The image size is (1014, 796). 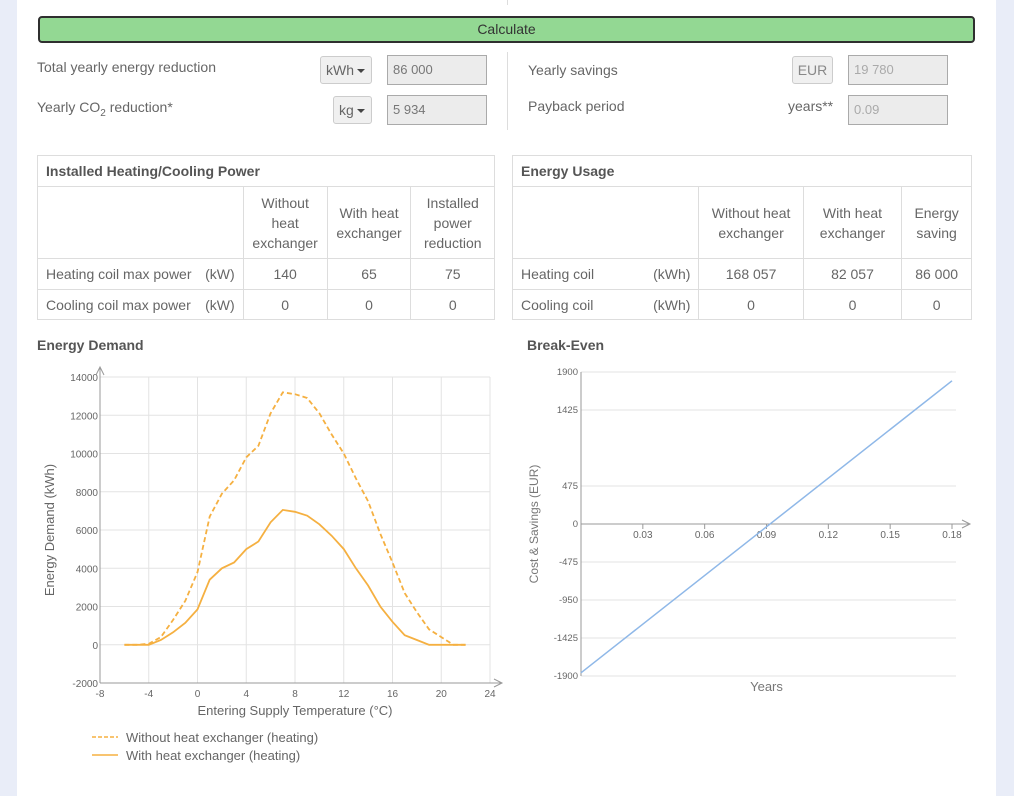 What do you see at coordinates (811, 106) in the screenshot?
I see `payback-unit: years**` at bounding box center [811, 106].